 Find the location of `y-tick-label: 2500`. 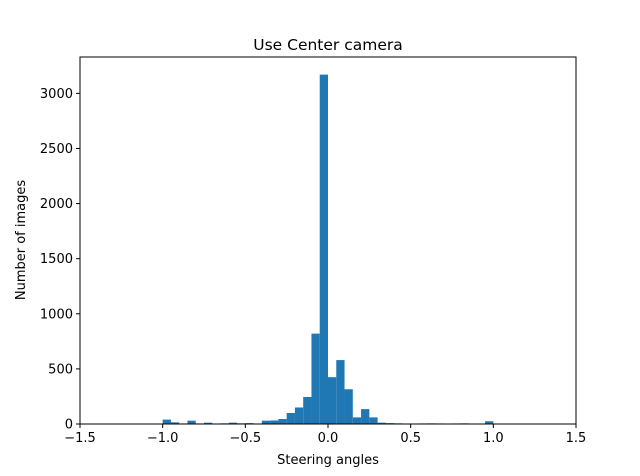

y-tick-label: 2500 is located at coordinates (56, 149).